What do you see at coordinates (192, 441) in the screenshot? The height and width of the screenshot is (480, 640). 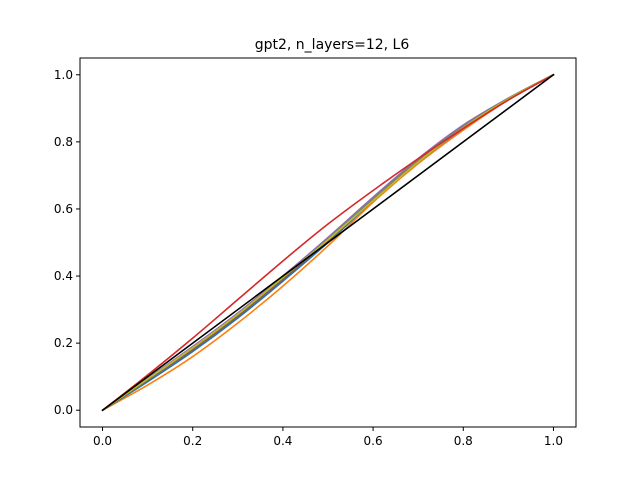 I see `x-tick-label: 0.2` at bounding box center [192, 441].